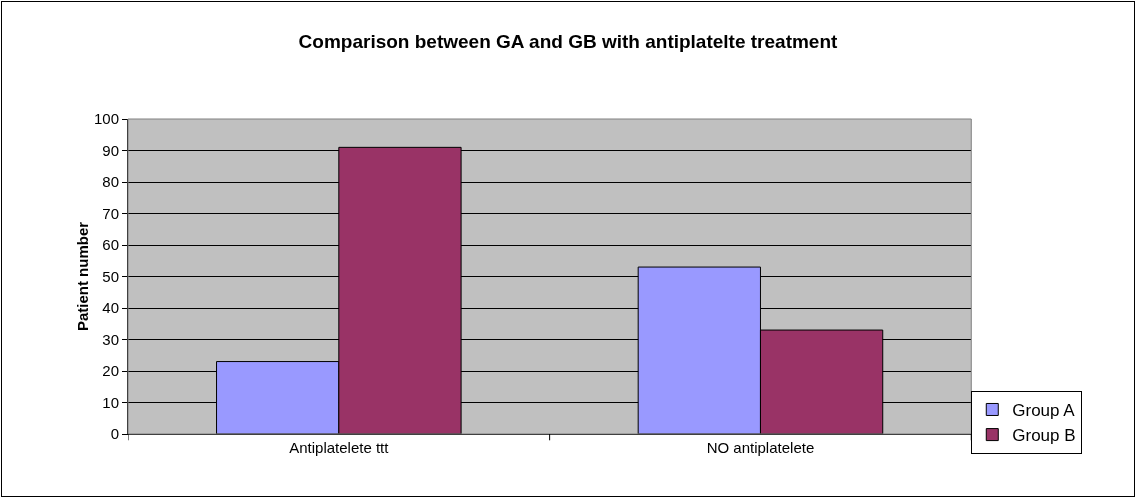  Describe the element at coordinates (568, 42) in the screenshot. I see `chart-title: Comparison between GA and GB with antiplatelte treatment` at that location.